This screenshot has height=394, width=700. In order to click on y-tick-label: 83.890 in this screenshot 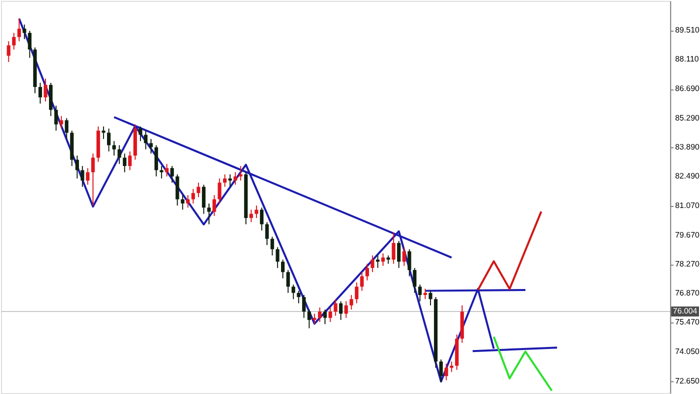, I will do `click(687, 147)`.